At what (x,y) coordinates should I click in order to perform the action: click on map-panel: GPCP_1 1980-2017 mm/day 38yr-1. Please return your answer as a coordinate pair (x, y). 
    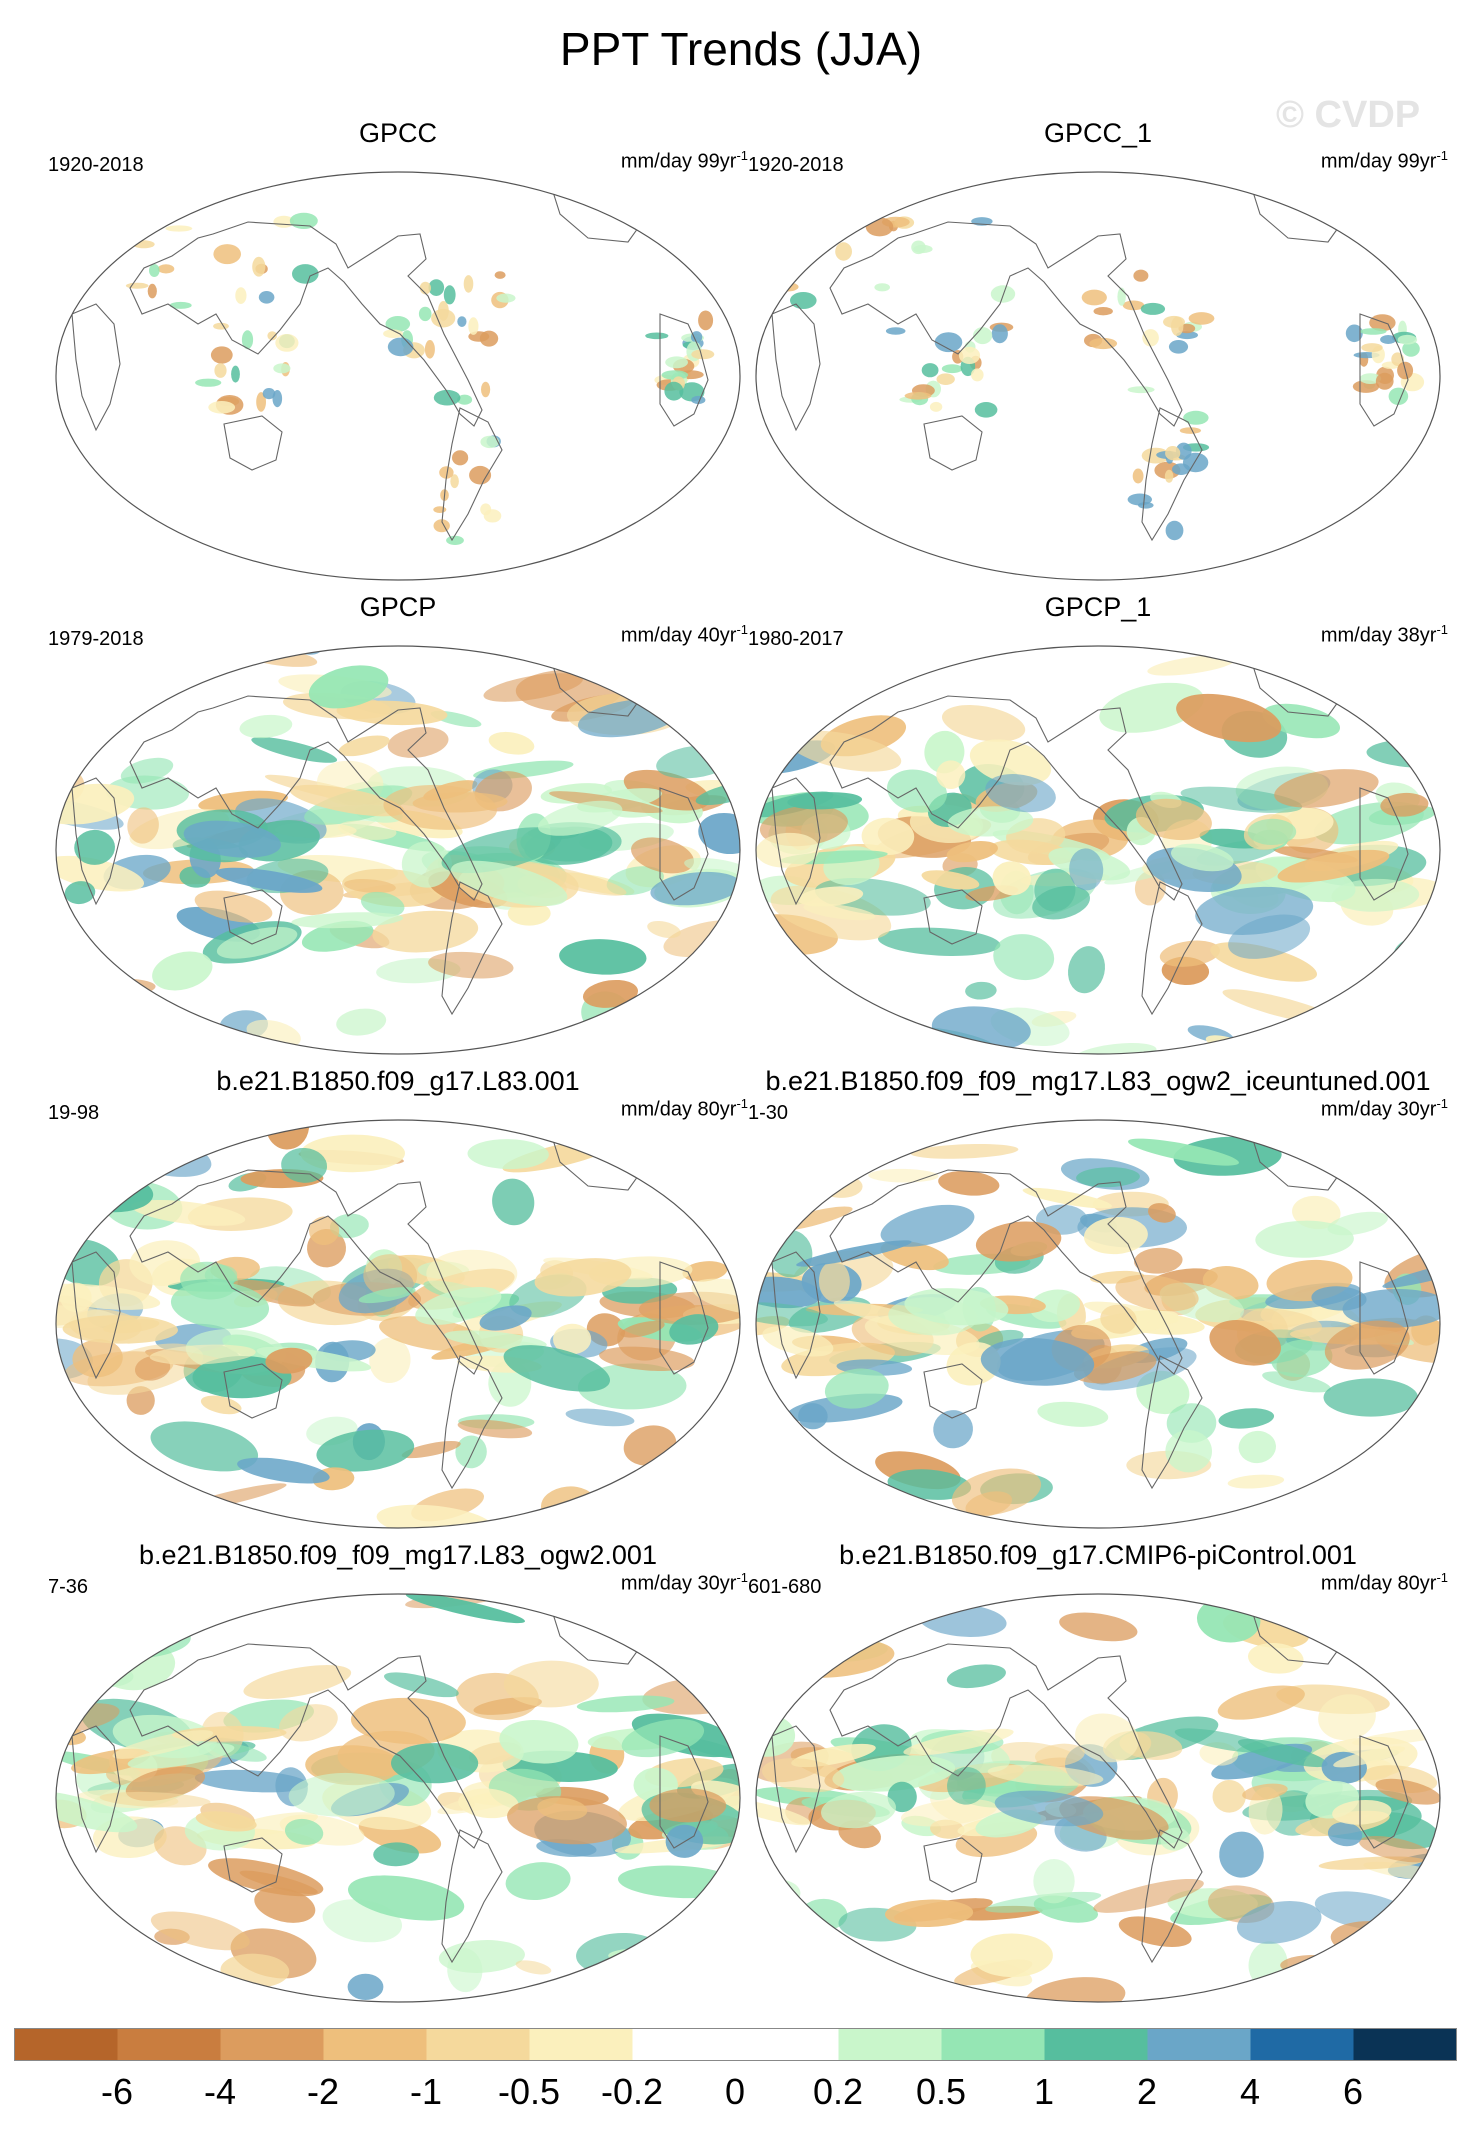
    Looking at the image, I should click on (1098, 827).